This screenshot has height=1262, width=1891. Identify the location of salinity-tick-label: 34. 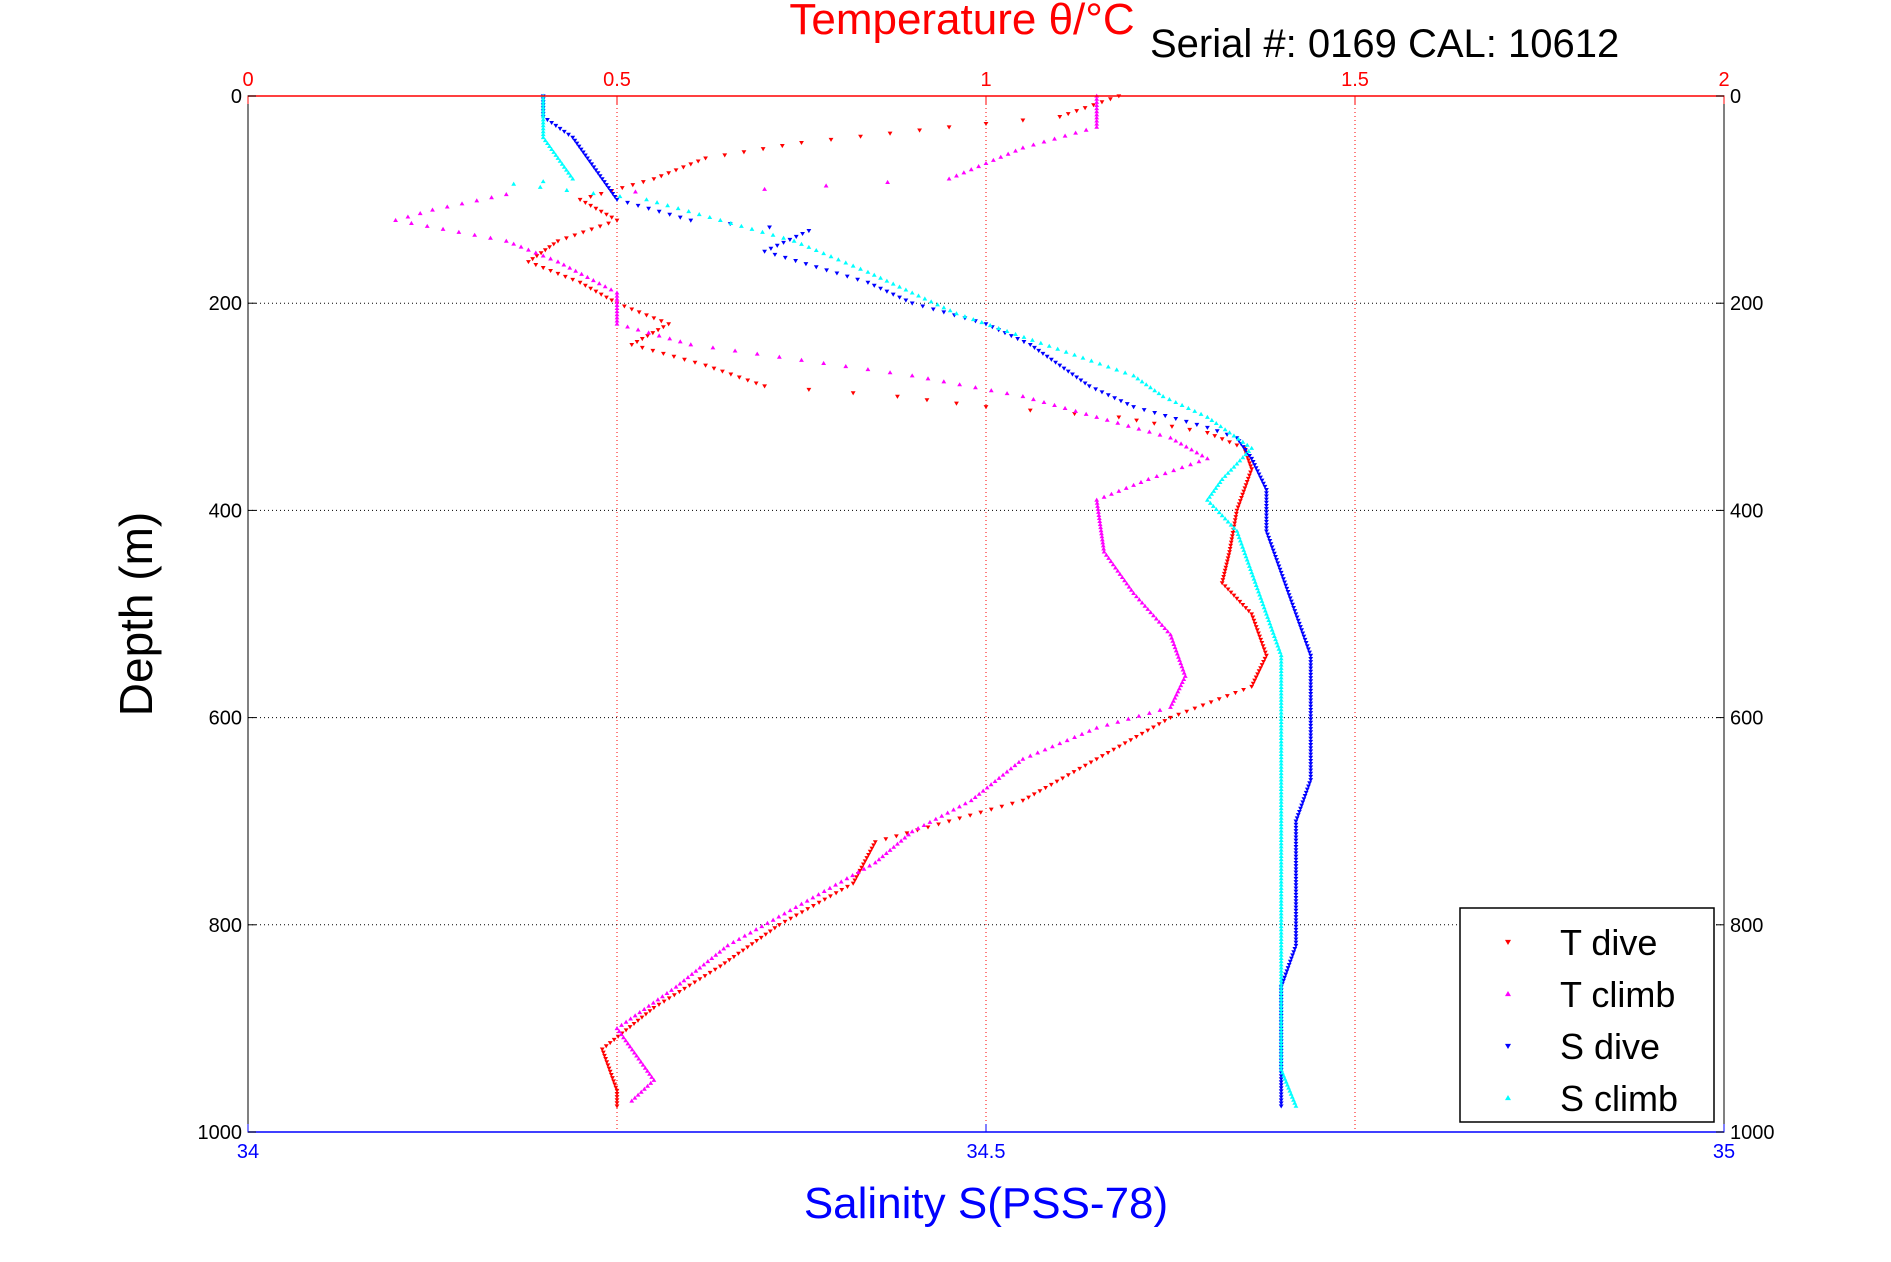
(248, 1152).